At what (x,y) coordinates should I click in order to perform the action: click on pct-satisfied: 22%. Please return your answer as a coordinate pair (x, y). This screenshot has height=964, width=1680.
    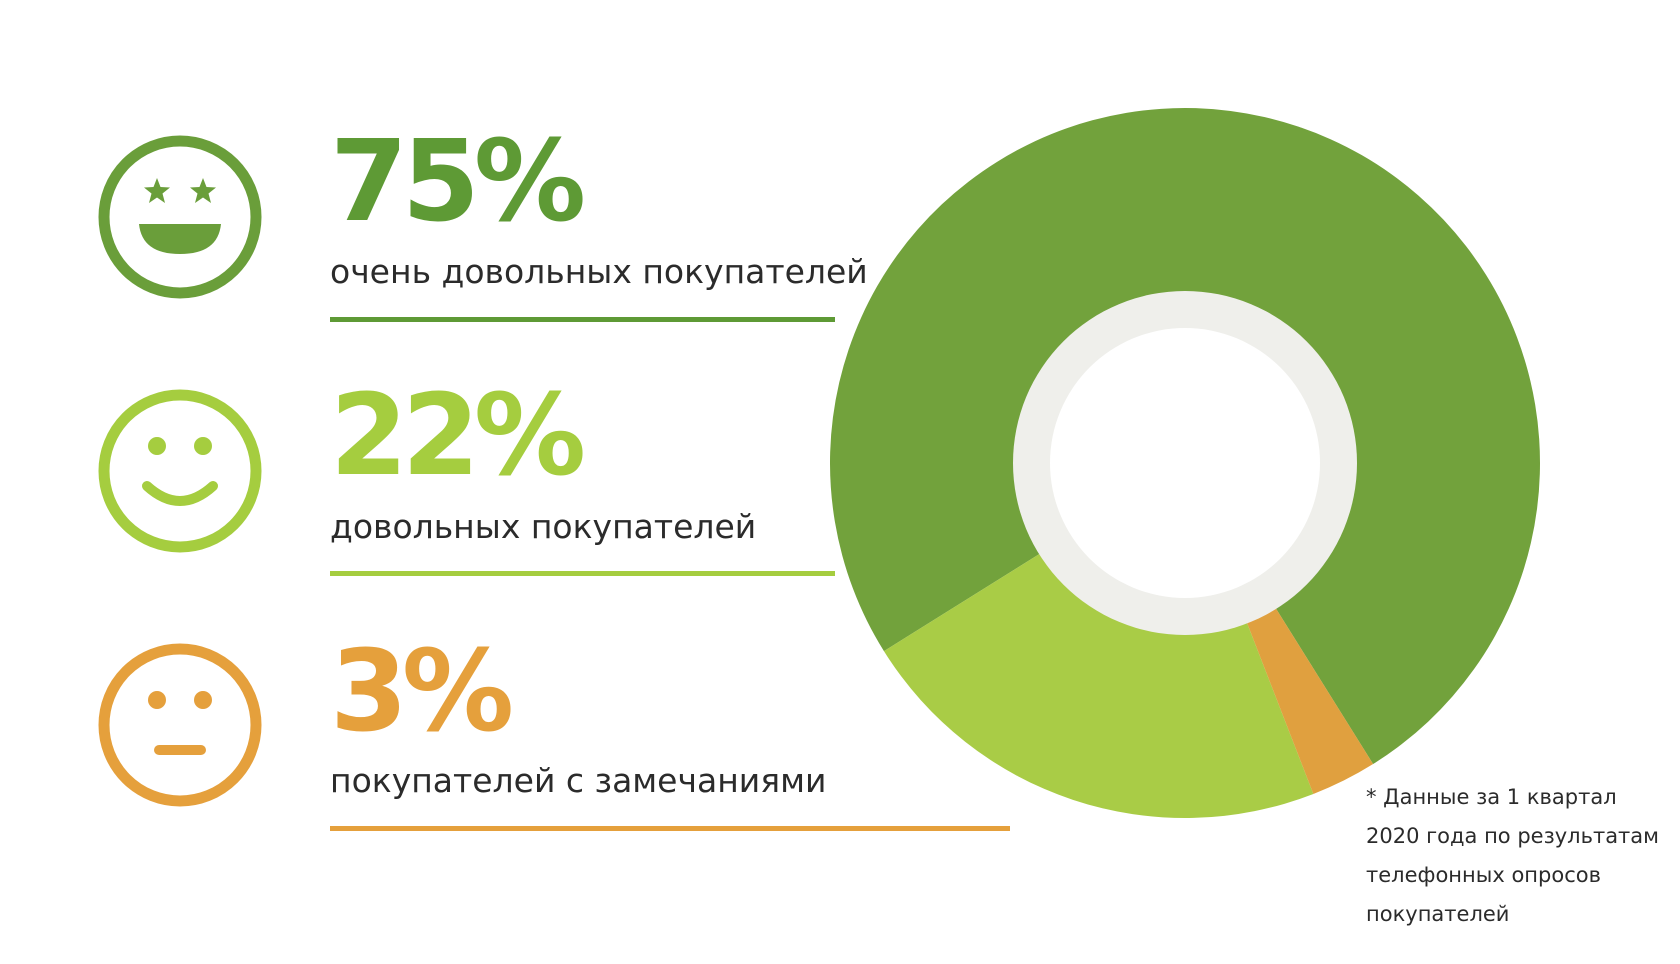
    Looking at the image, I should click on (458, 436).